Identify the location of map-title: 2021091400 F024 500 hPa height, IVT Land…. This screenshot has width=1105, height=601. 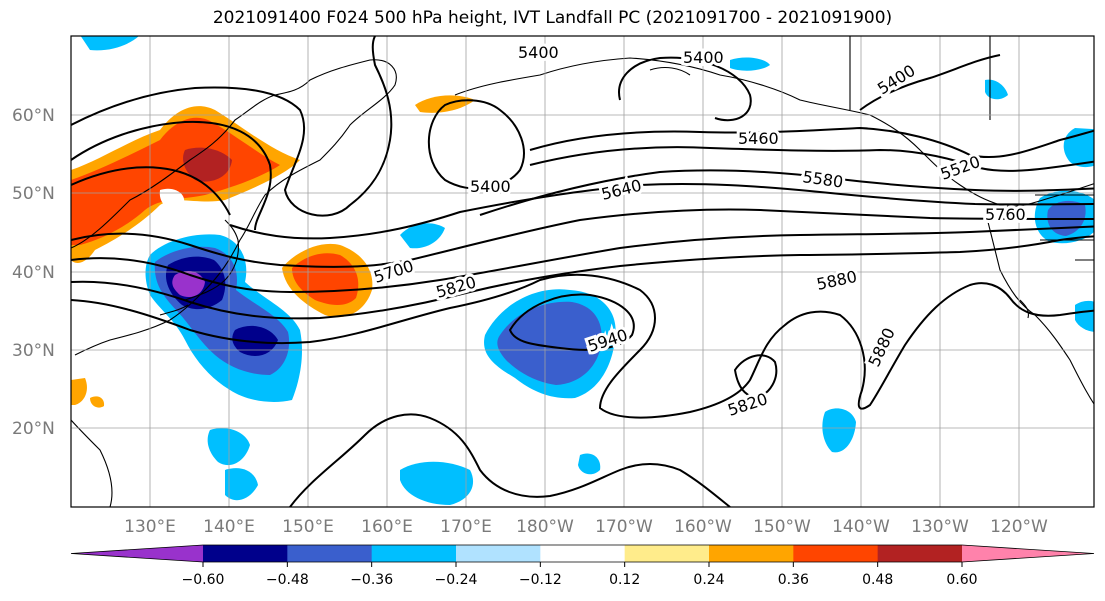
(552, 18).